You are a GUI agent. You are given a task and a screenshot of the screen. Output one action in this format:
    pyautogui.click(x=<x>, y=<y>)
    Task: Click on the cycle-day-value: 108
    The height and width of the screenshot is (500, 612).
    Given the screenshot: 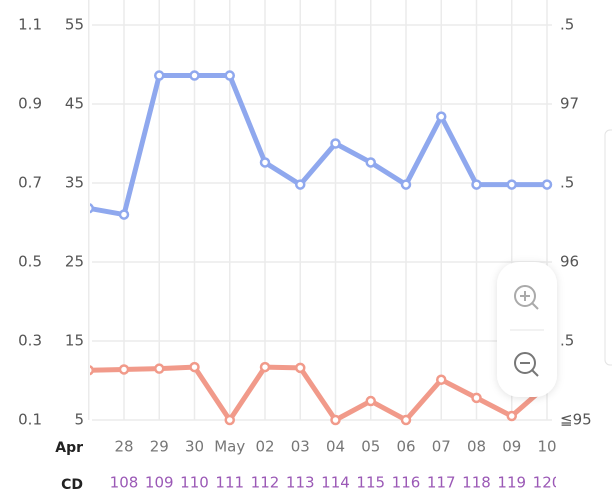 What is the action you would take?
    pyautogui.click(x=124, y=483)
    